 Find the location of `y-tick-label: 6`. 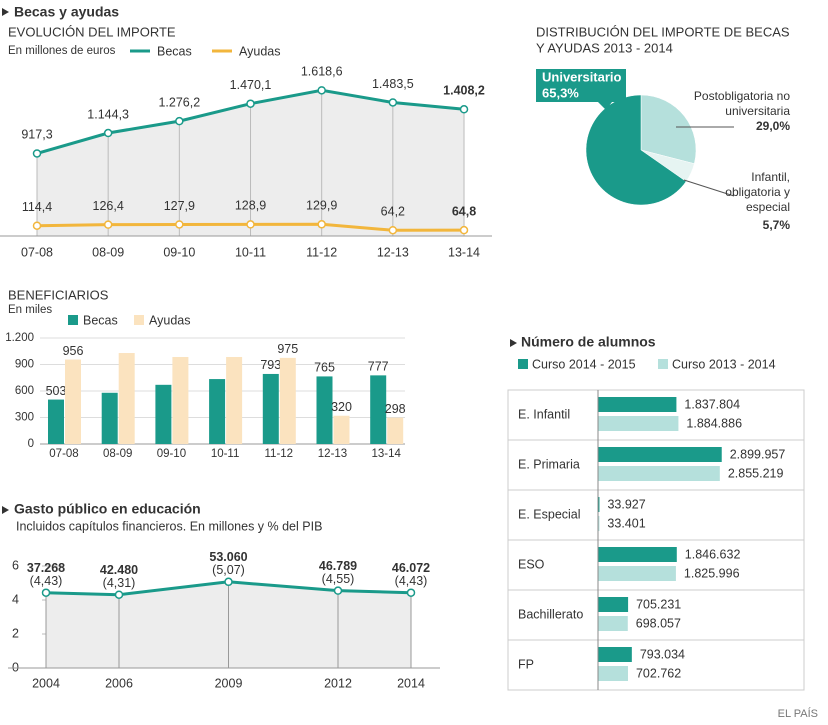

y-tick-label: 6 is located at coordinates (15, 565).